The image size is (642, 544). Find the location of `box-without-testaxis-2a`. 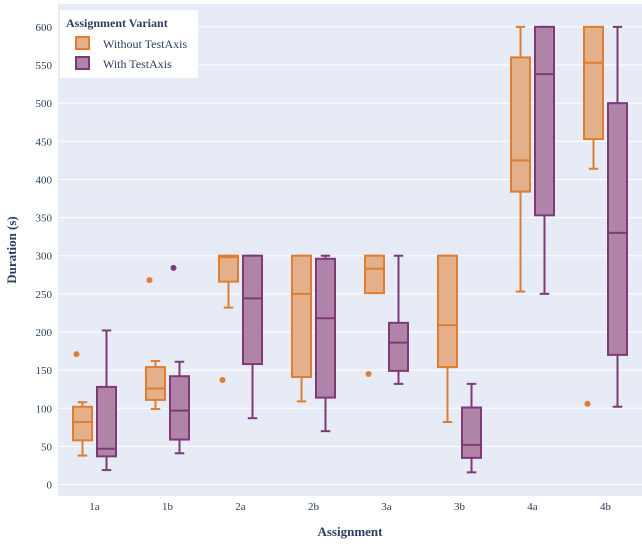

box-without-testaxis-2a is located at coordinates (228, 319).